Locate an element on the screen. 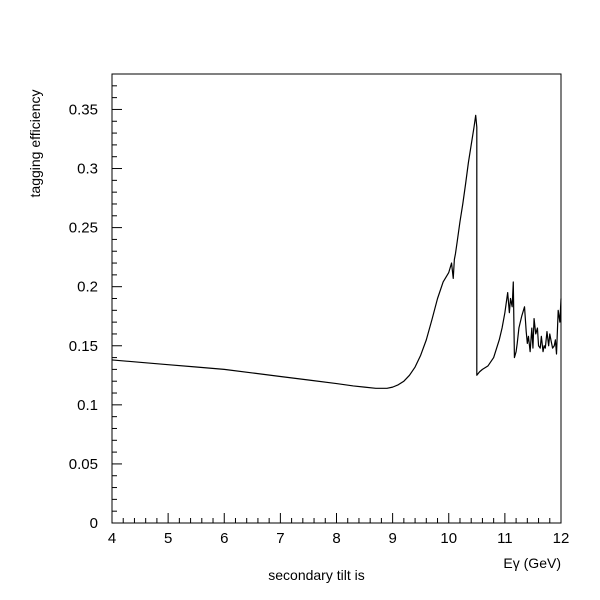 The image size is (600, 600). y-tick-label: 0.15 is located at coordinates (83, 346).